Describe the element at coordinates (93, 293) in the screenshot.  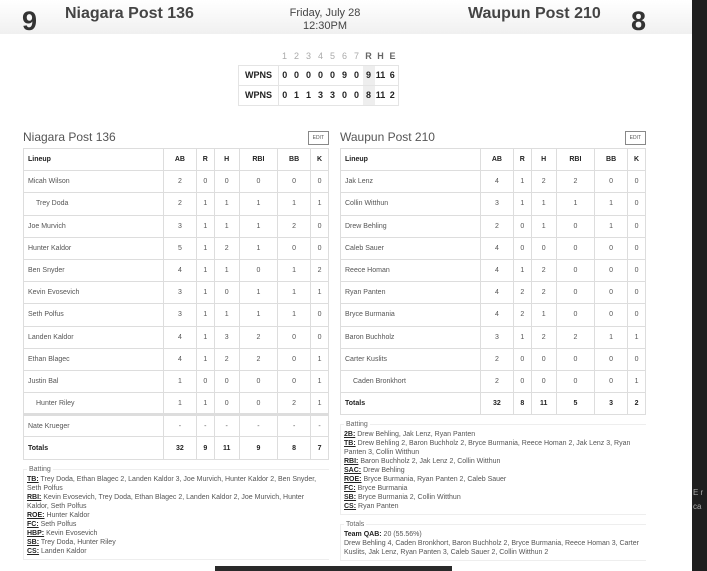
I see `player-name: Kevin Evosevich` at that location.